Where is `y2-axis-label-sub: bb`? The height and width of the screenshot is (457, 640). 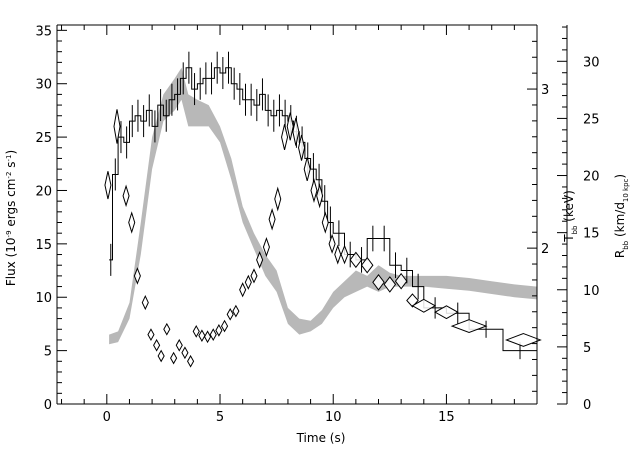
y2-axis-label-sub: bb is located at coordinates (575, 229).